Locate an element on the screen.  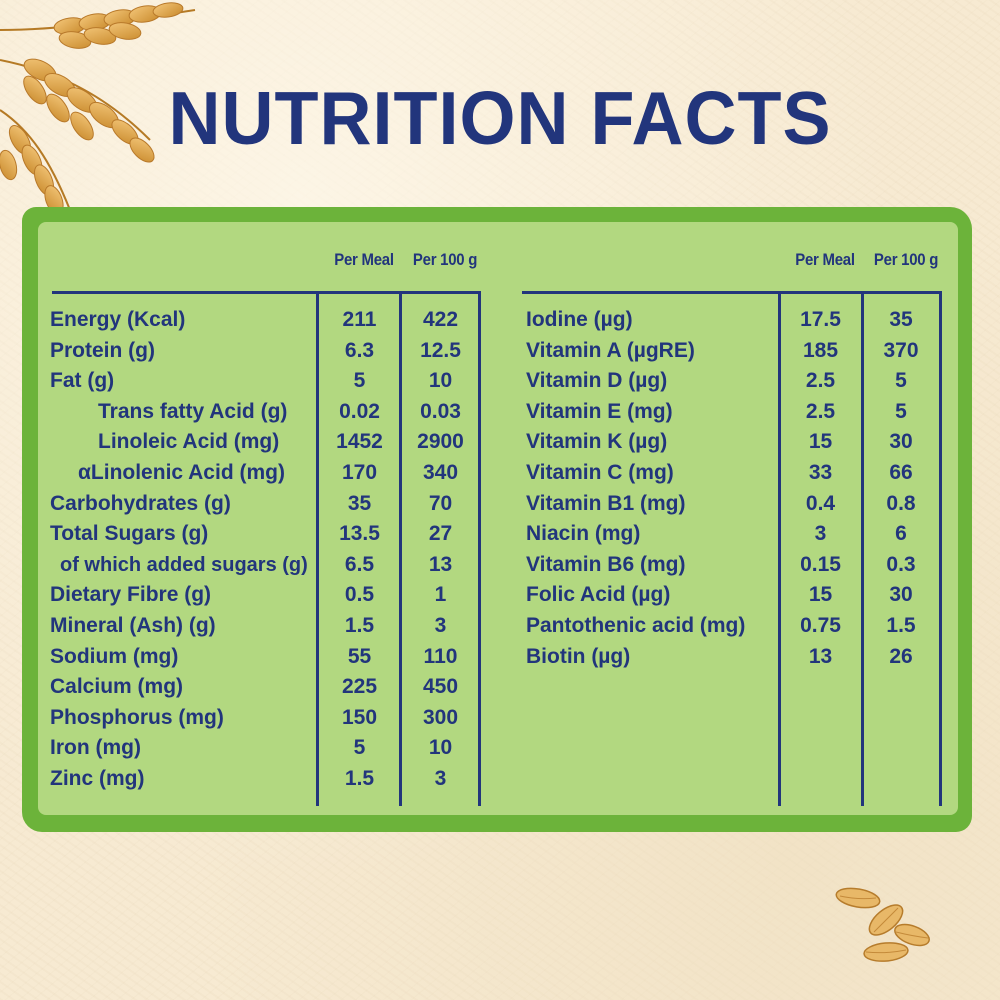
table-row: Mineral (Ash) (g) 1.5 3 is located at coordinates (265, 626).